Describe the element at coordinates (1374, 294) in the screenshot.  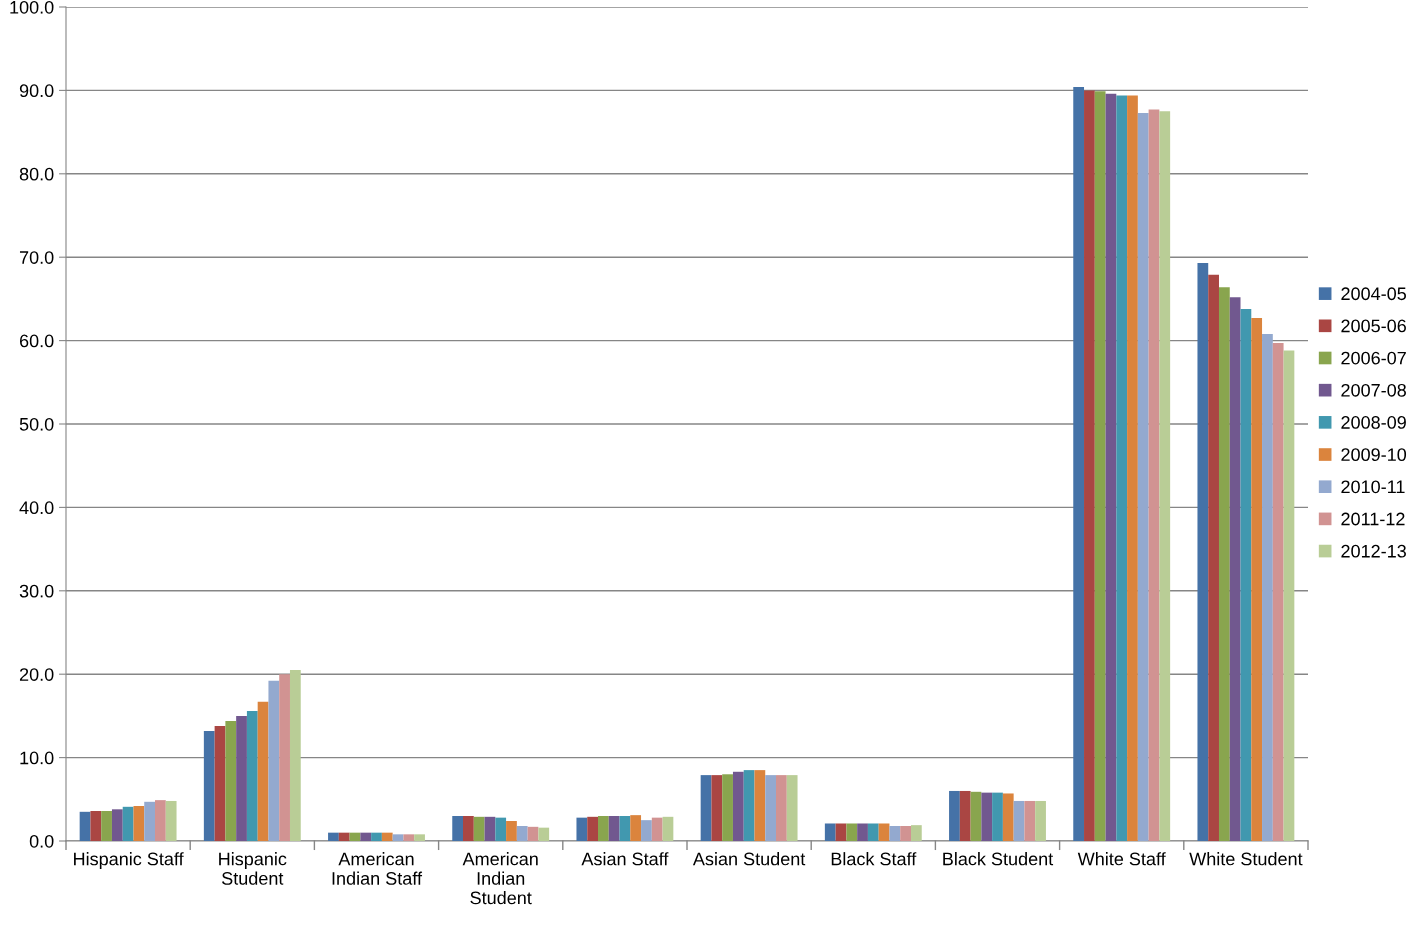
I see `legend-label: 2004-05` at that location.